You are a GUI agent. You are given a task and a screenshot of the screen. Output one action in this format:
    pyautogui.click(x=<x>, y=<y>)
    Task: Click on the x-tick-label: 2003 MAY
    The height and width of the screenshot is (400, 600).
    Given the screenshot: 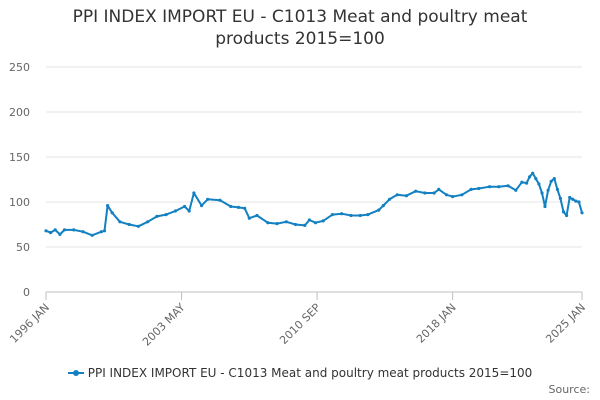 What is the action you would take?
    pyautogui.click(x=164, y=325)
    